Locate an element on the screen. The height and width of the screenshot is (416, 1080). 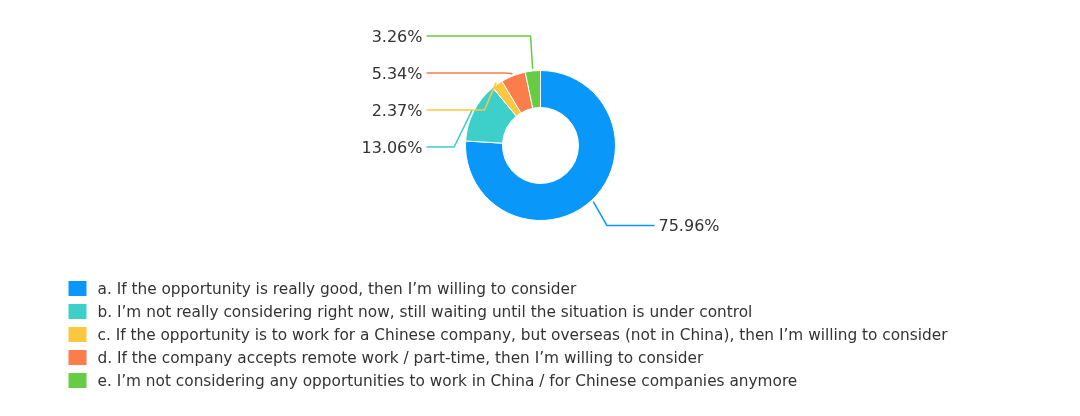
legend-label: d. If the company accepts remote work / part-time, then I’m willing to consider is located at coordinates (400, 357).